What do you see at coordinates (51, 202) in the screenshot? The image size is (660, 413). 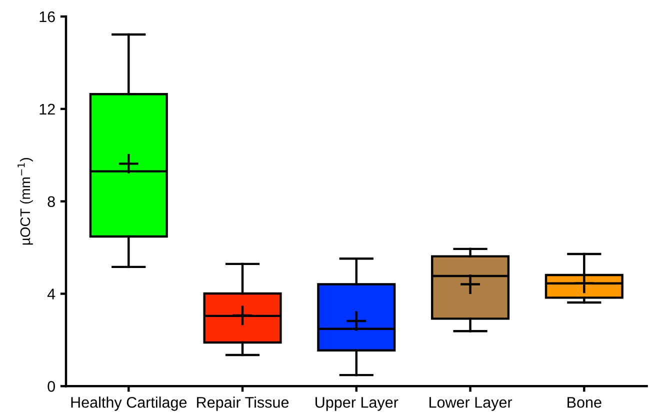 I see `y-tick-label: 8` at bounding box center [51, 202].